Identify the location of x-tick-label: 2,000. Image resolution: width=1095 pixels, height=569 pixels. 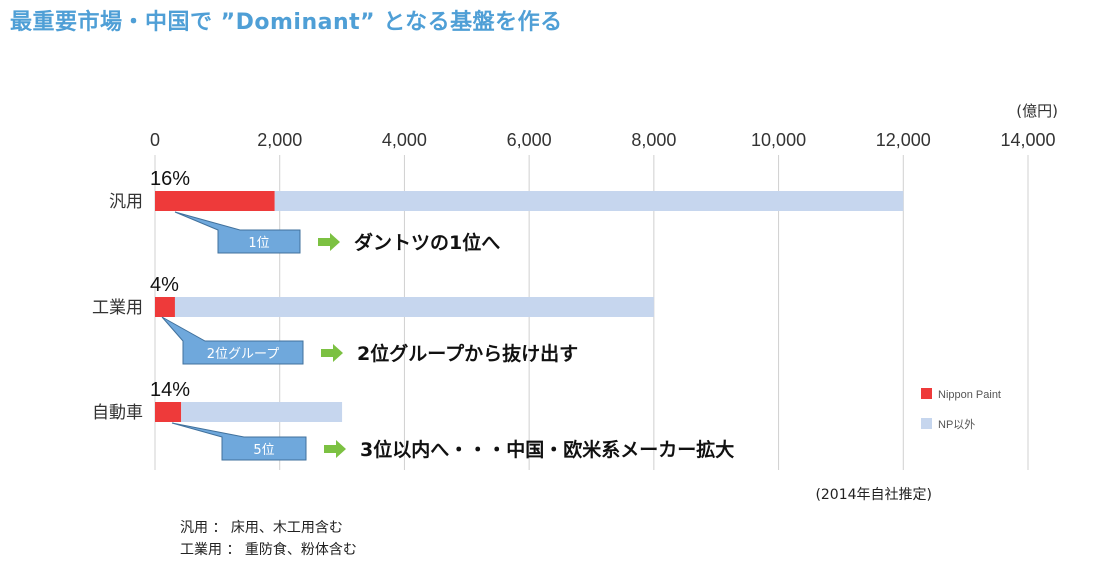
(279, 140).